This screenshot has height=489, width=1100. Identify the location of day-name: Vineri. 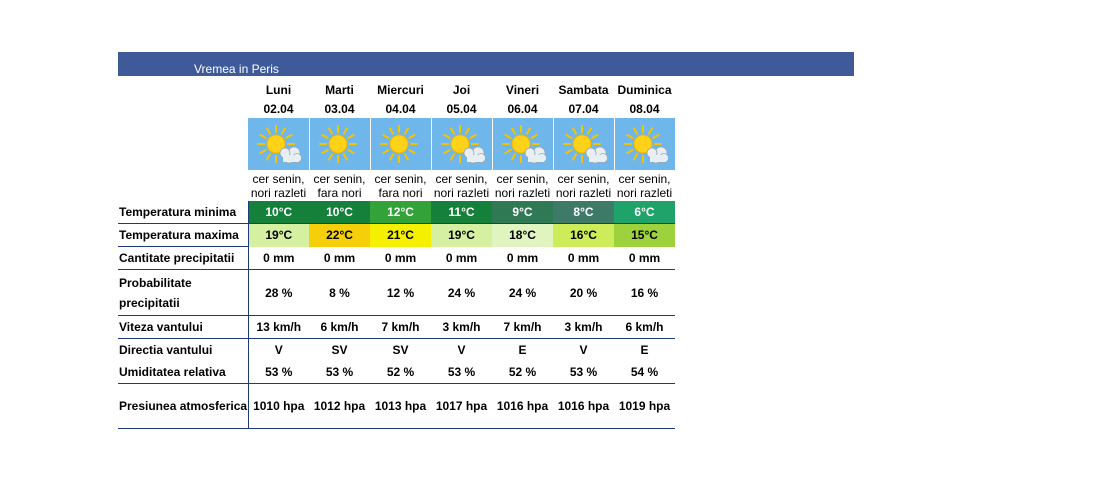
(522, 89).